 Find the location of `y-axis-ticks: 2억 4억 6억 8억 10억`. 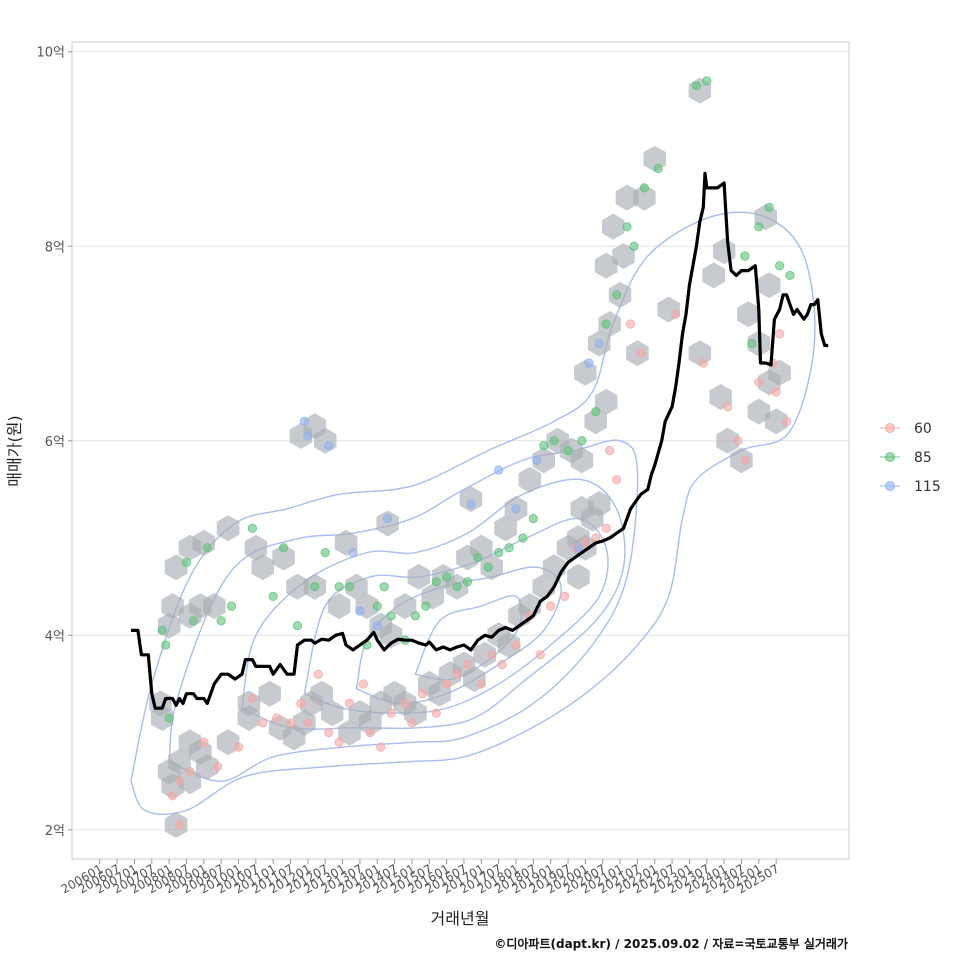

y-axis-ticks: 2억 4억 6억 8억 10억 is located at coordinates (54, 442).